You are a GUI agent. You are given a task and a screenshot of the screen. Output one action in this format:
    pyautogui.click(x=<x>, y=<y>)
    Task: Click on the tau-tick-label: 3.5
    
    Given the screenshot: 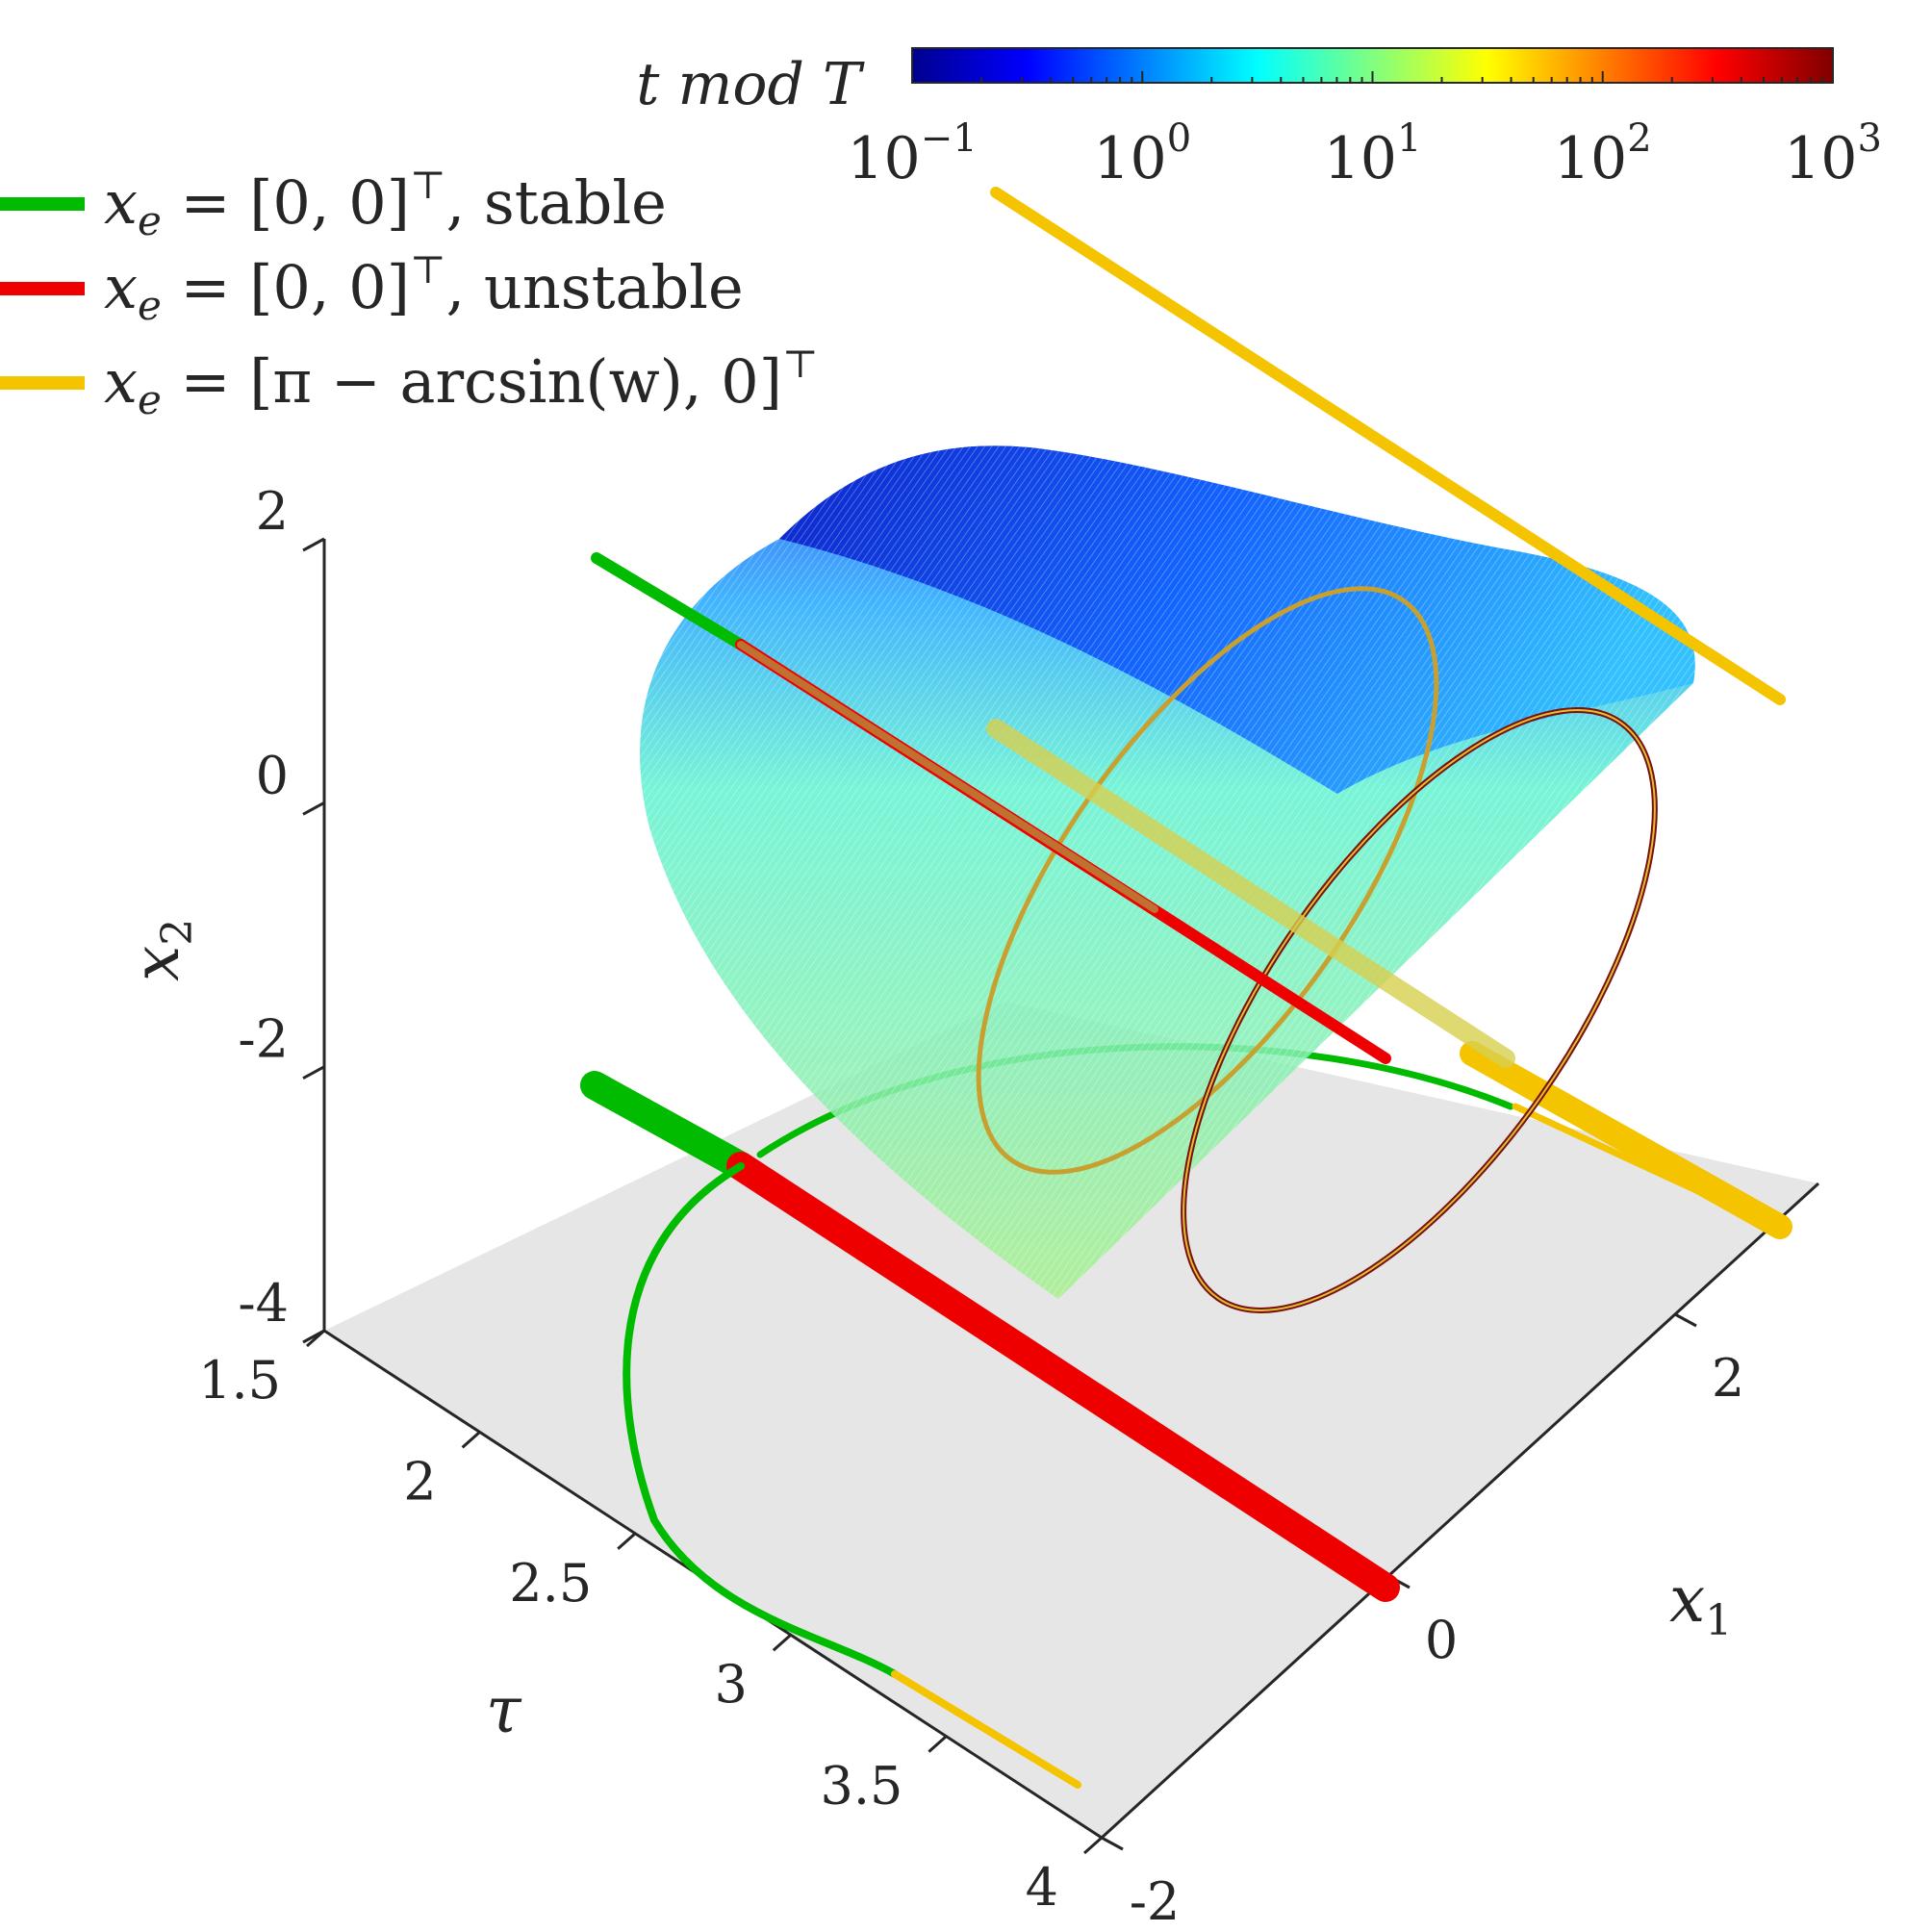 What is the action you would take?
    pyautogui.click(x=862, y=1786)
    